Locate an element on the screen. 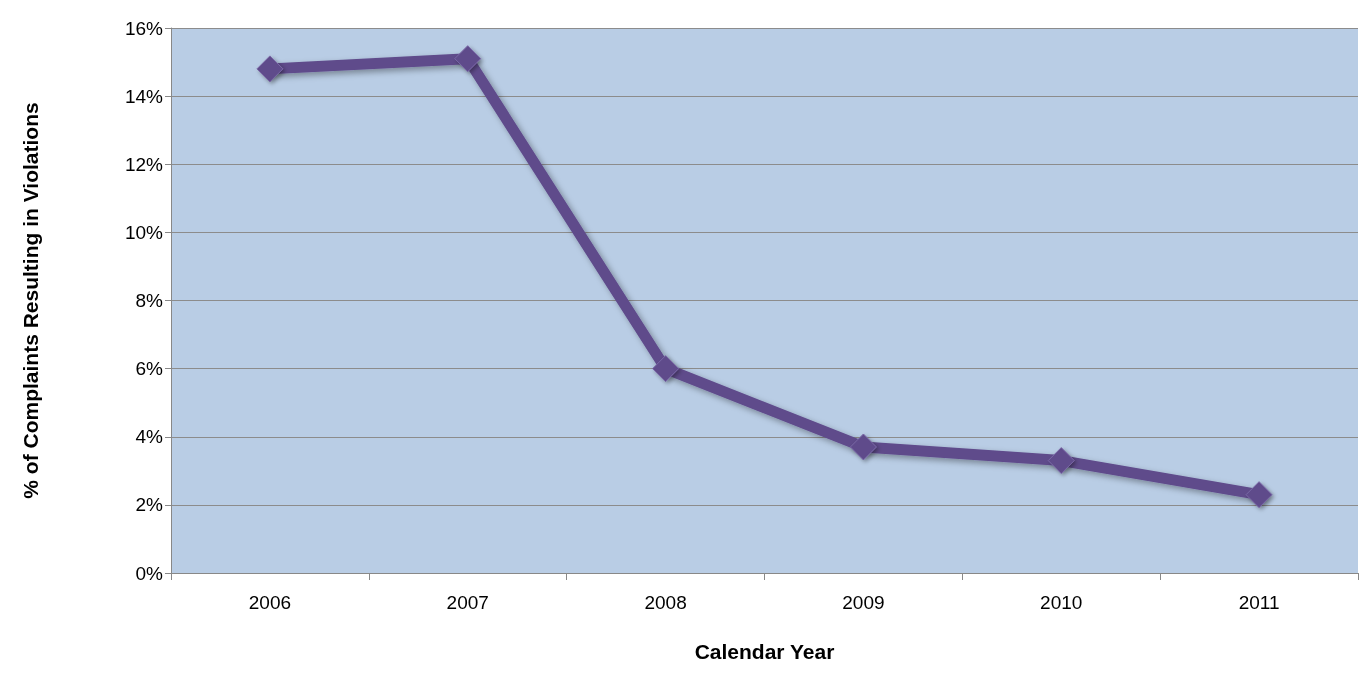  x-tick-label: 2010 is located at coordinates (1061, 602).